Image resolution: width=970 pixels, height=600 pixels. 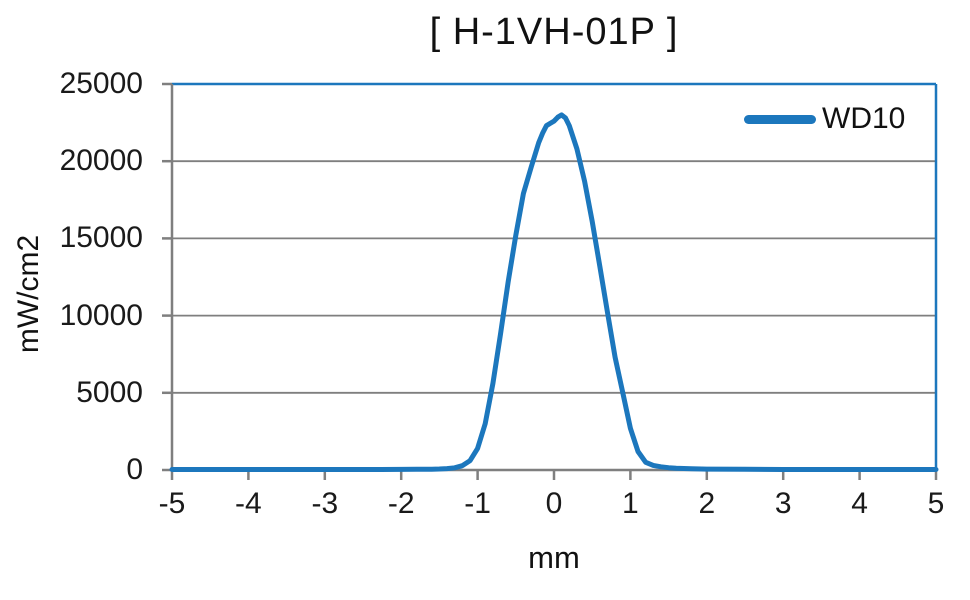 I want to click on legend-label: WD10, so click(x=864, y=118).